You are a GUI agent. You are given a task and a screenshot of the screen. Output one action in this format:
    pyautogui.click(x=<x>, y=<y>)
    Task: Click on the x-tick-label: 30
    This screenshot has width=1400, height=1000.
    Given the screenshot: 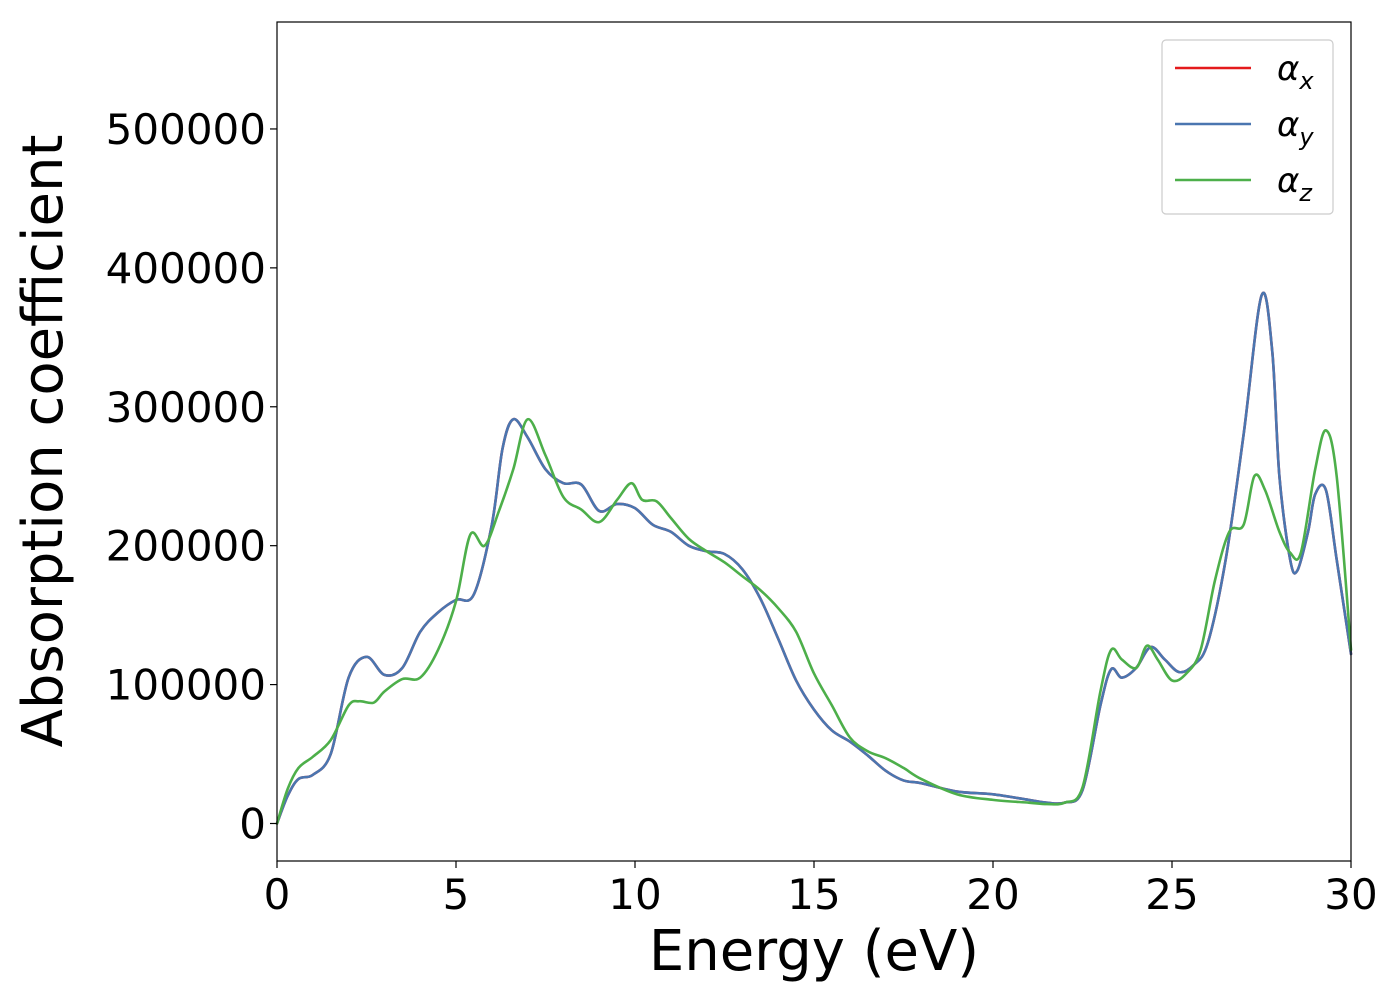 What is the action you would take?
    pyautogui.click(x=1350, y=894)
    